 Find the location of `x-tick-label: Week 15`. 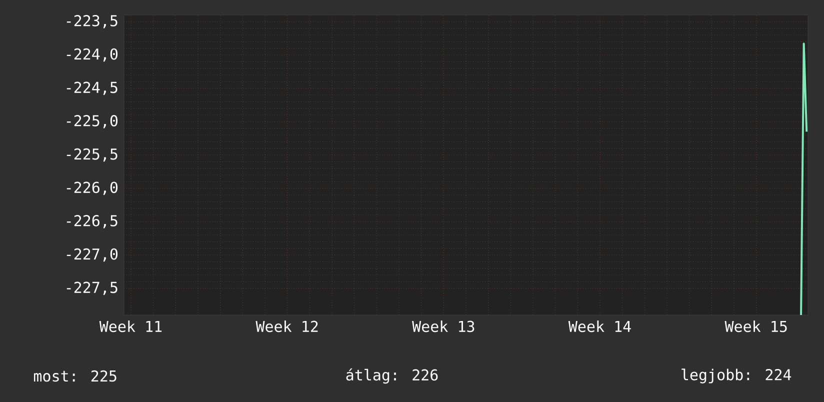

x-tick-label: Week 15 is located at coordinates (755, 326).